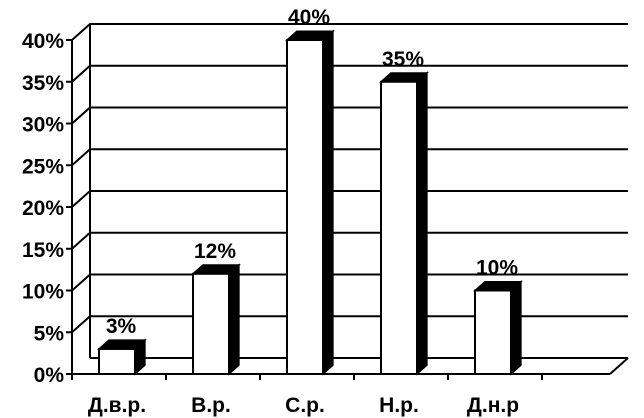 This screenshot has height=418, width=644. What do you see at coordinates (49, 333) in the screenshot?
I see `y-tick-label: 5%` at bounding box center [49, 333].